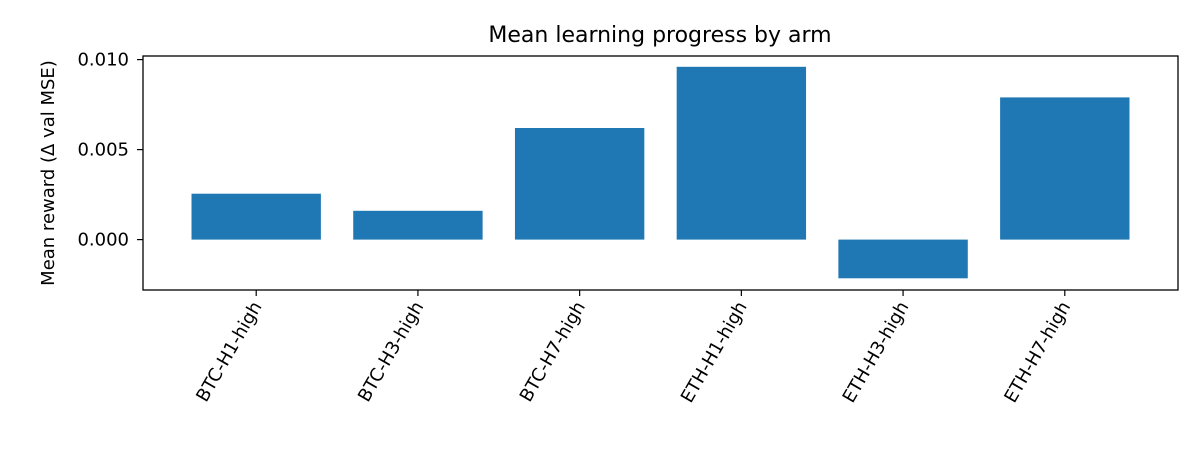  Describe the element at coordinates (1065, 168) in the screenshot. I see `bar-eth-h7-high` at that location.